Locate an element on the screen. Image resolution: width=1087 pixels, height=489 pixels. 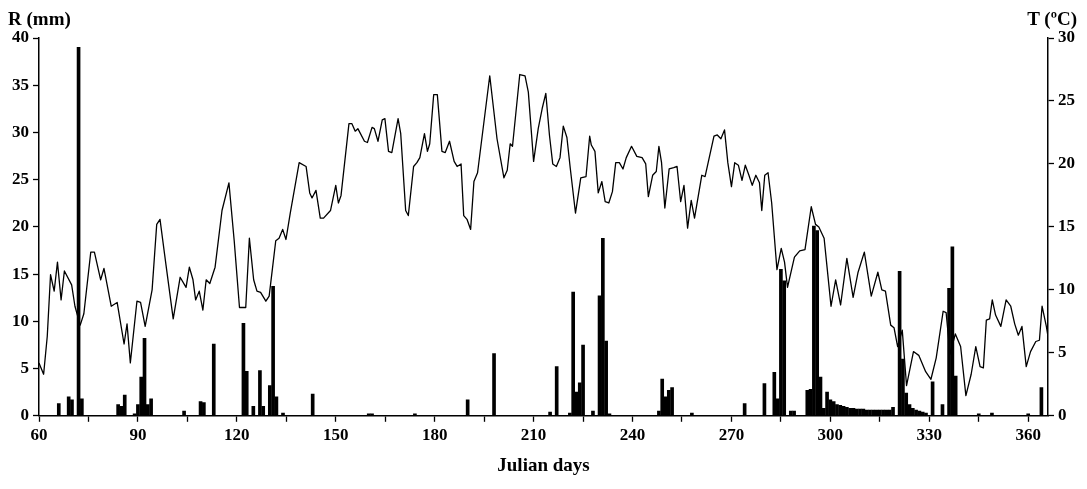
y2-tick-label: 25 is located at coordinates (1066, 100).